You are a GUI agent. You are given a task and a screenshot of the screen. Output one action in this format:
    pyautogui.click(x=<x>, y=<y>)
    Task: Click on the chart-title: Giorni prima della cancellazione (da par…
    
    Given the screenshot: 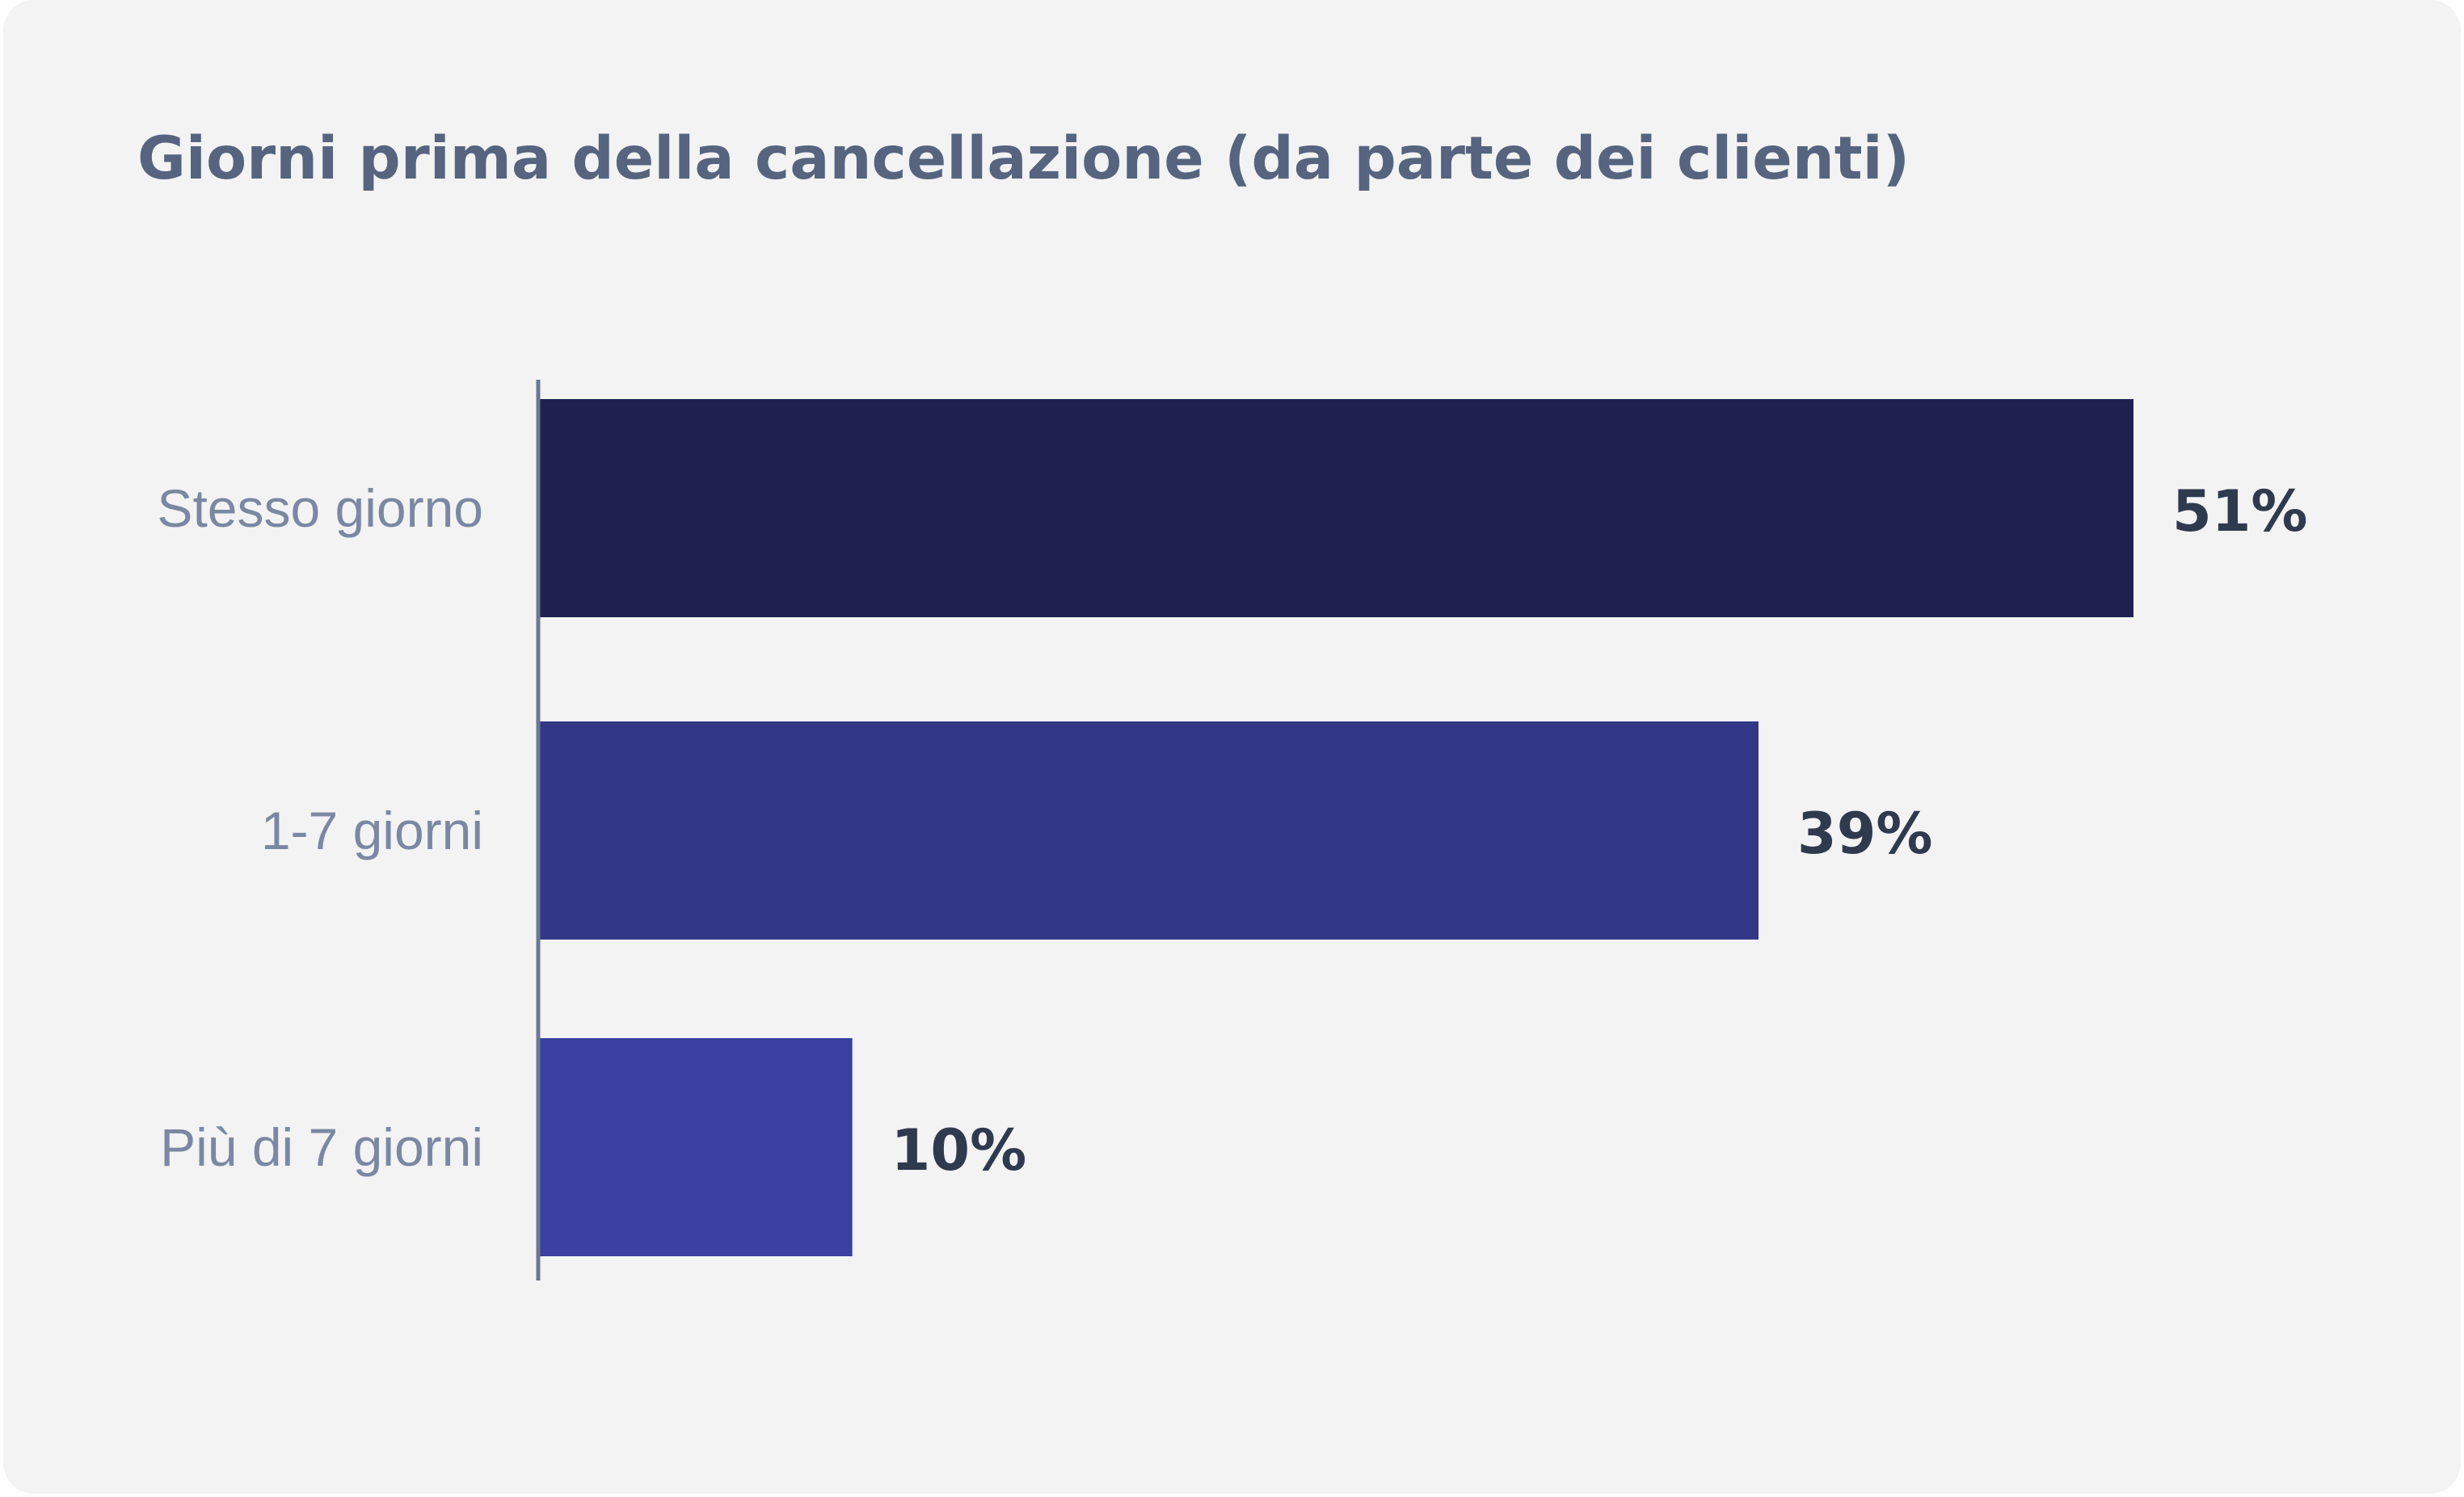 What is the action you would take?
    pyautogui.click(x=1024, y=158)
    